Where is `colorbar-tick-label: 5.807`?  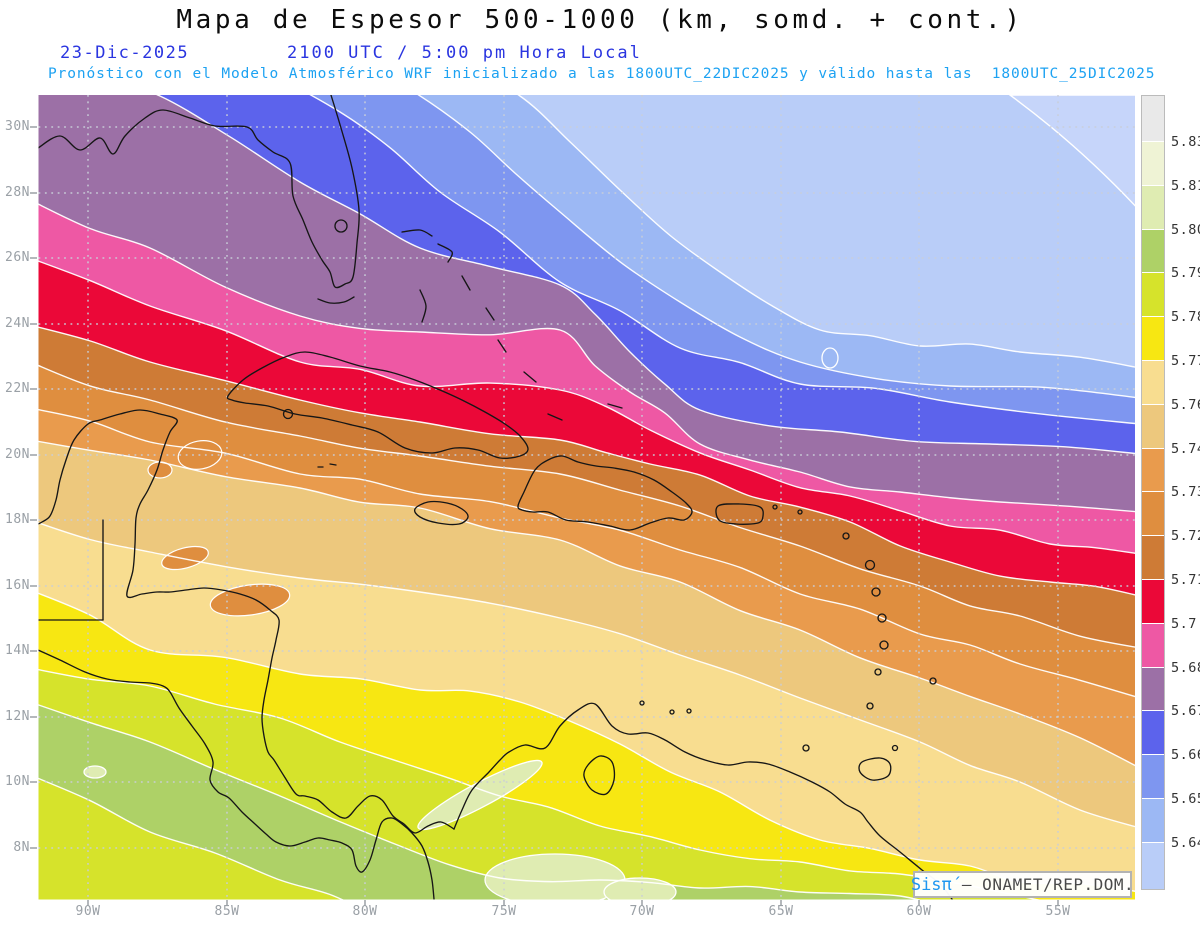 colorbar-tick-label: 5.807 is located at coordinates (1185, 229).